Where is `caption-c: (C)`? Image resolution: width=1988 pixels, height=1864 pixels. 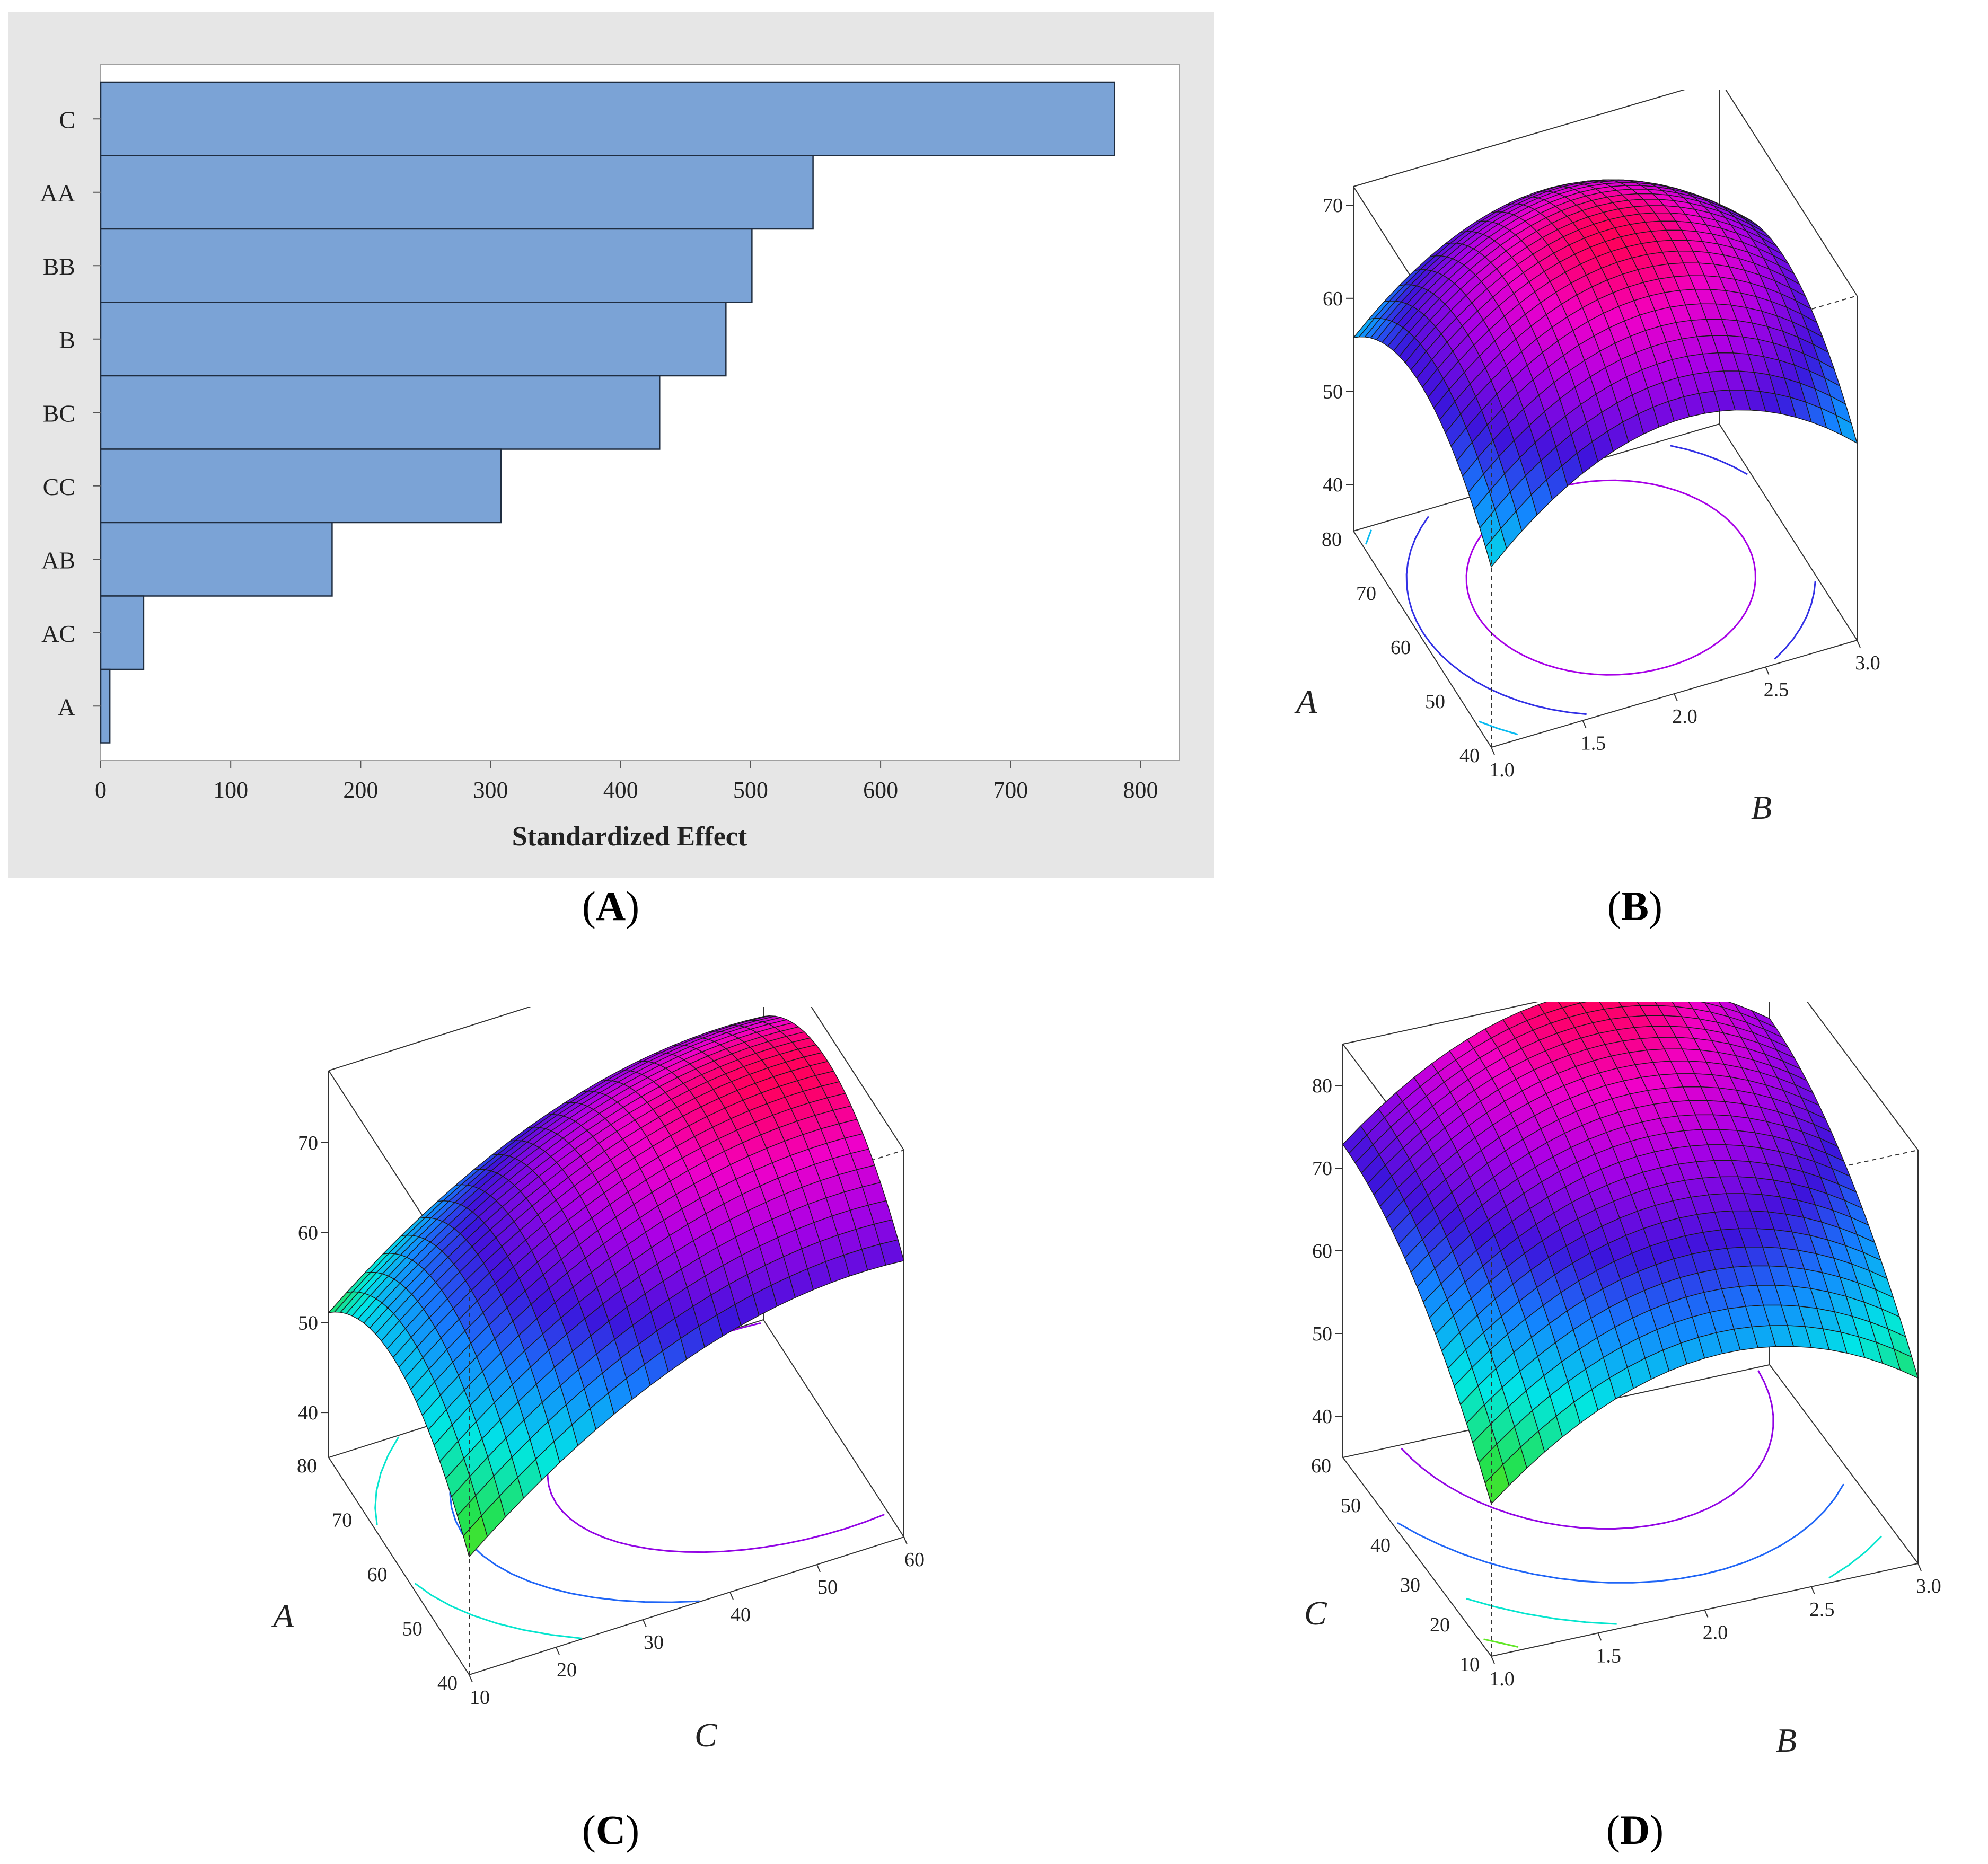 caption-c: (C) is located at coordinates (611, 1830).